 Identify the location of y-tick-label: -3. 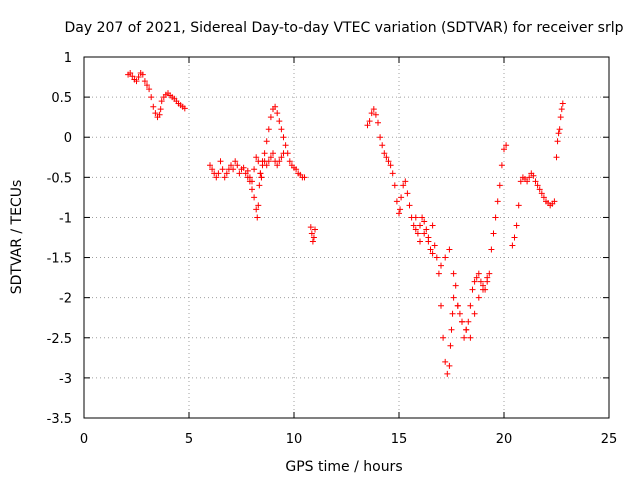
(65, 379).